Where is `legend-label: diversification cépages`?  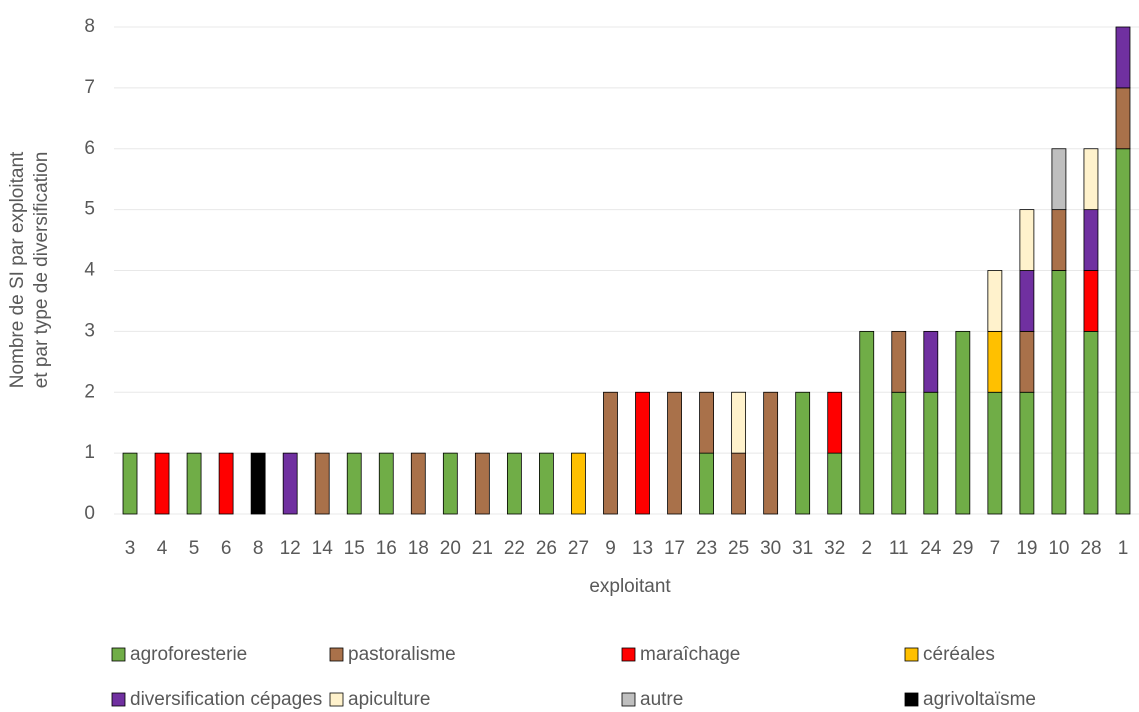 legend-label: diversification cépages is located at coordinates (226, 699).